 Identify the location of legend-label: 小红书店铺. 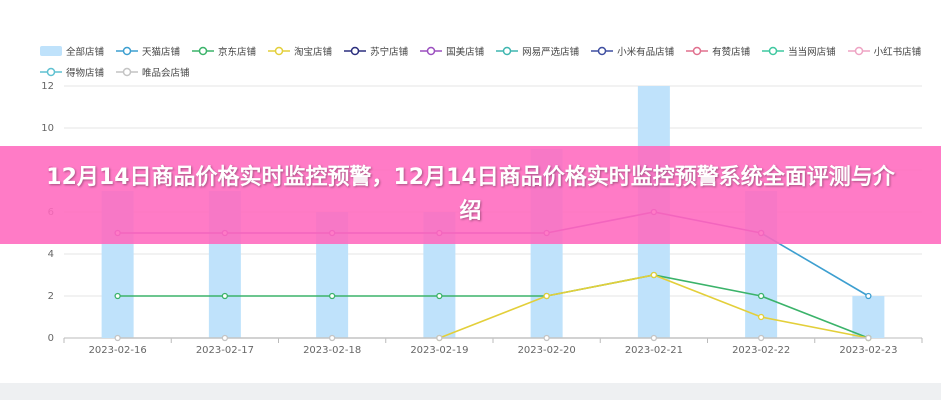
(897, 52).